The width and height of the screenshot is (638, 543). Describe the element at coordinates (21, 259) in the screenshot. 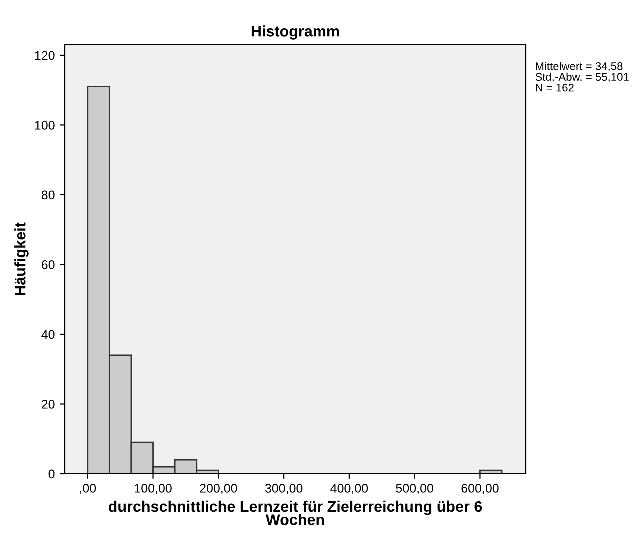

I see `y-axis-title: Häufigkeit` at that location.